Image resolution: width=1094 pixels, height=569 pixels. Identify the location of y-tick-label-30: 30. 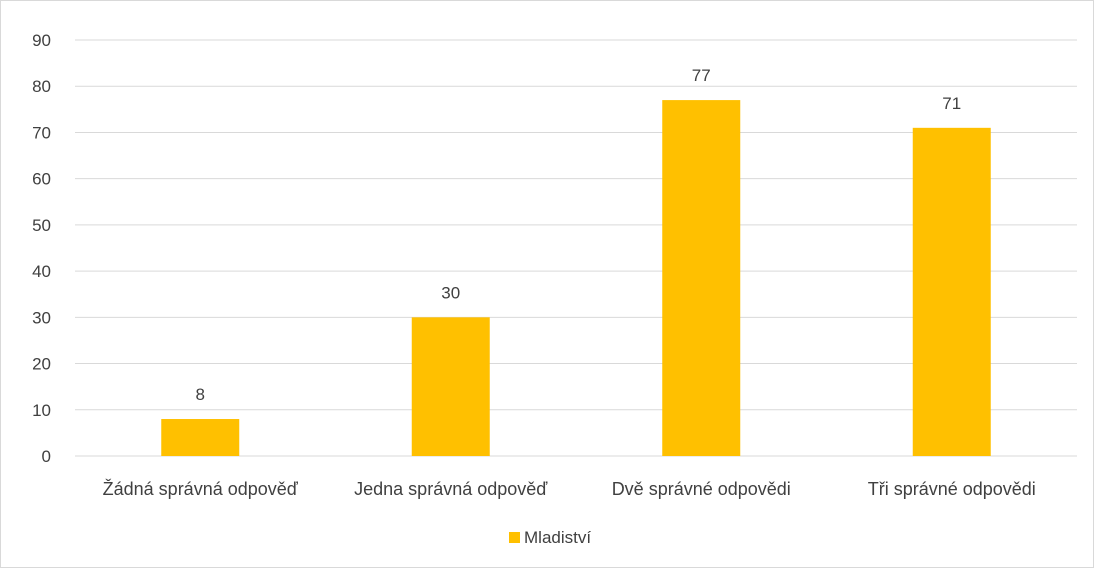
(41, 317).